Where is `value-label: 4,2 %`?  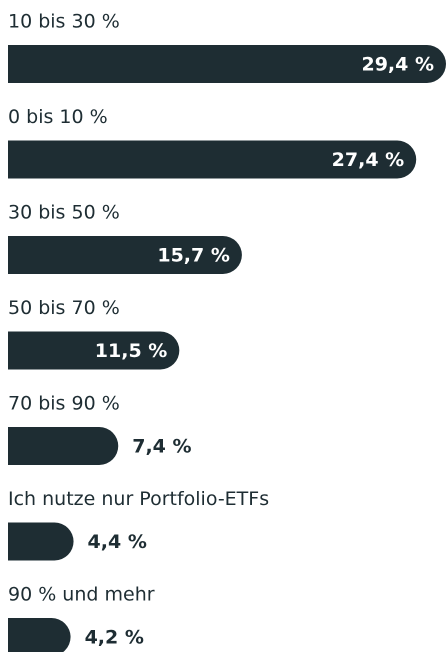 value-label: 4,2 % is located at coordinates (114, 638).